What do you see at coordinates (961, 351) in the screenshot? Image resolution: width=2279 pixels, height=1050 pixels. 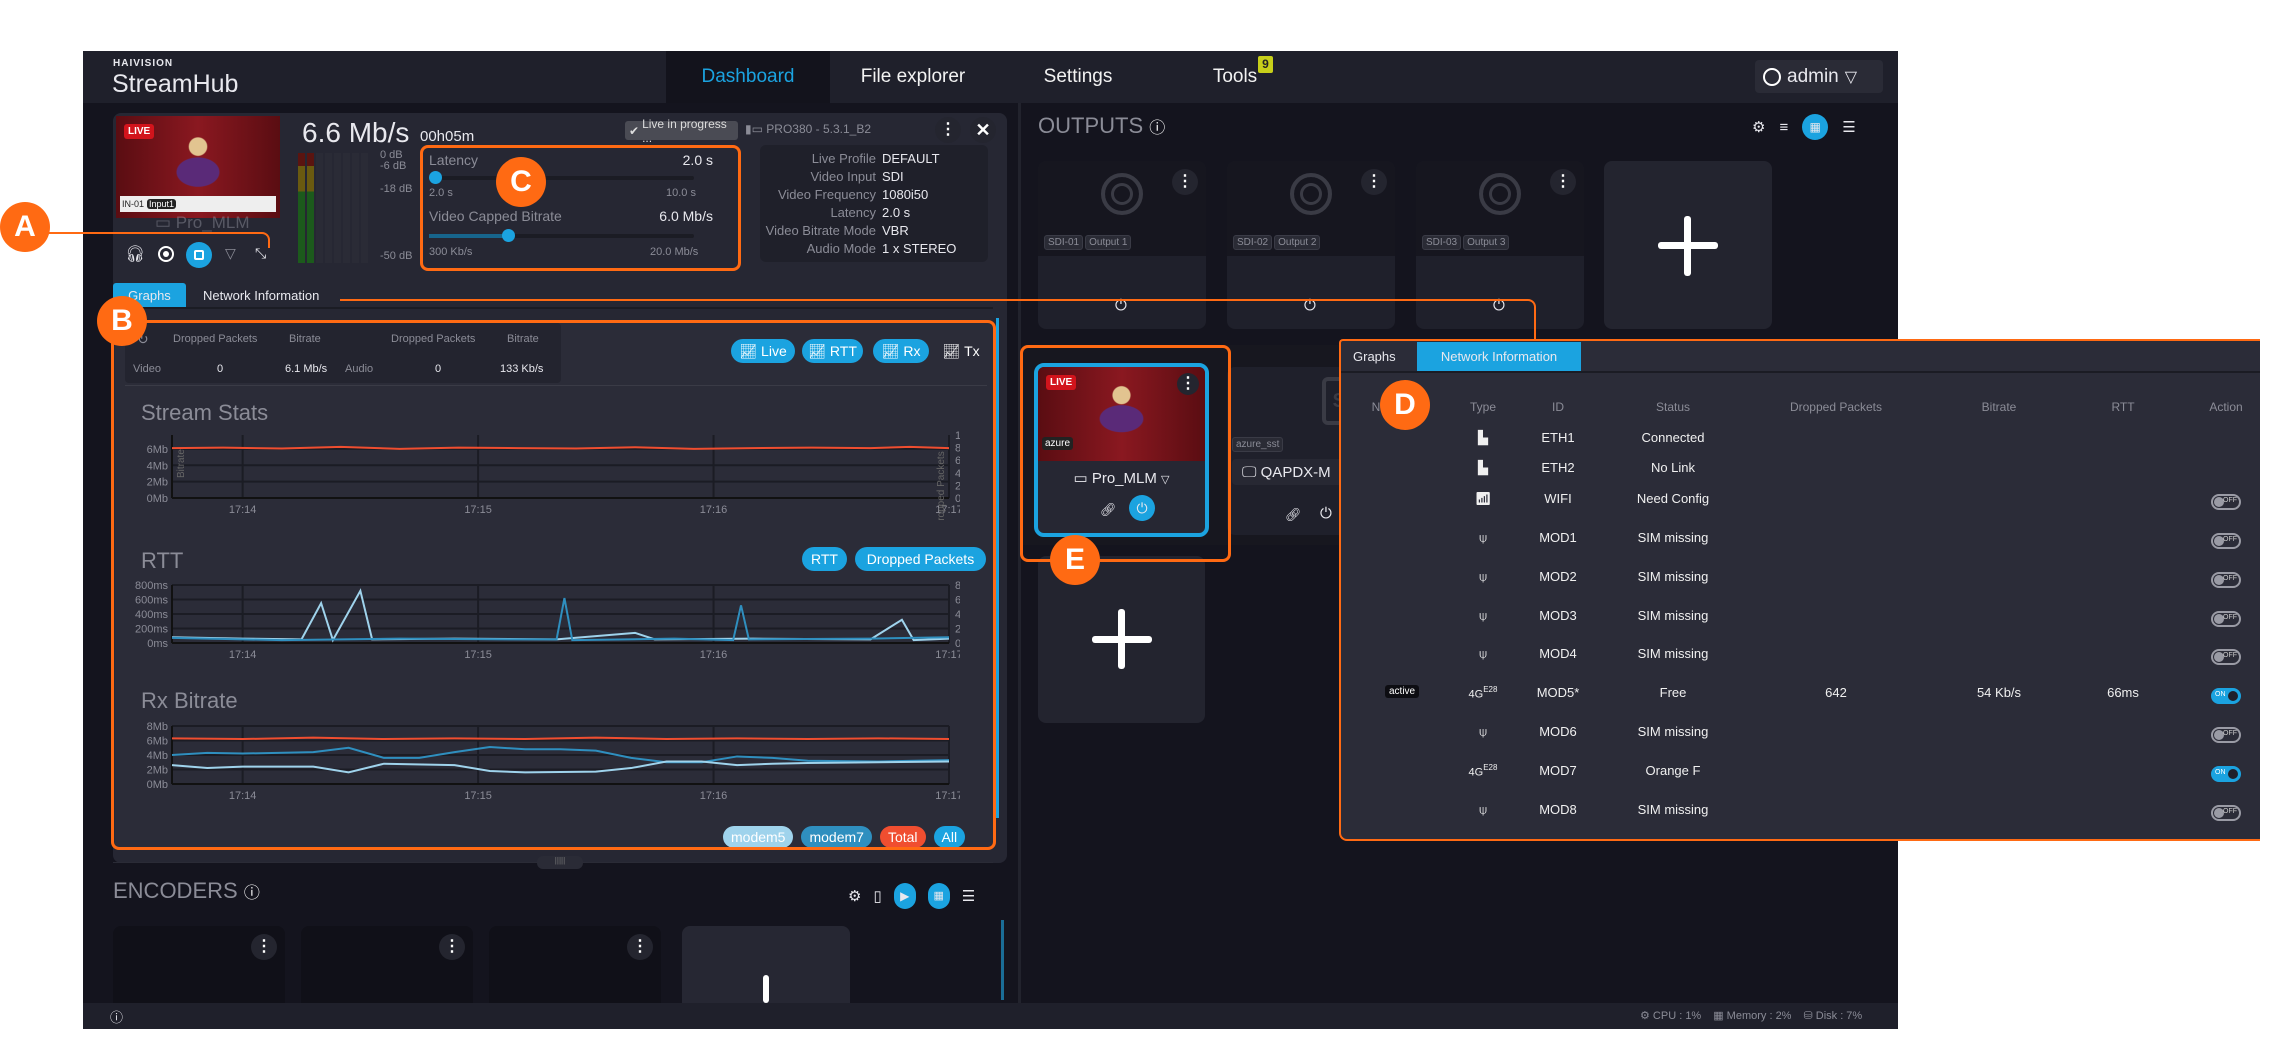 I see `tx-button: 📈︎ Tx` at bounding box center [961, 351].